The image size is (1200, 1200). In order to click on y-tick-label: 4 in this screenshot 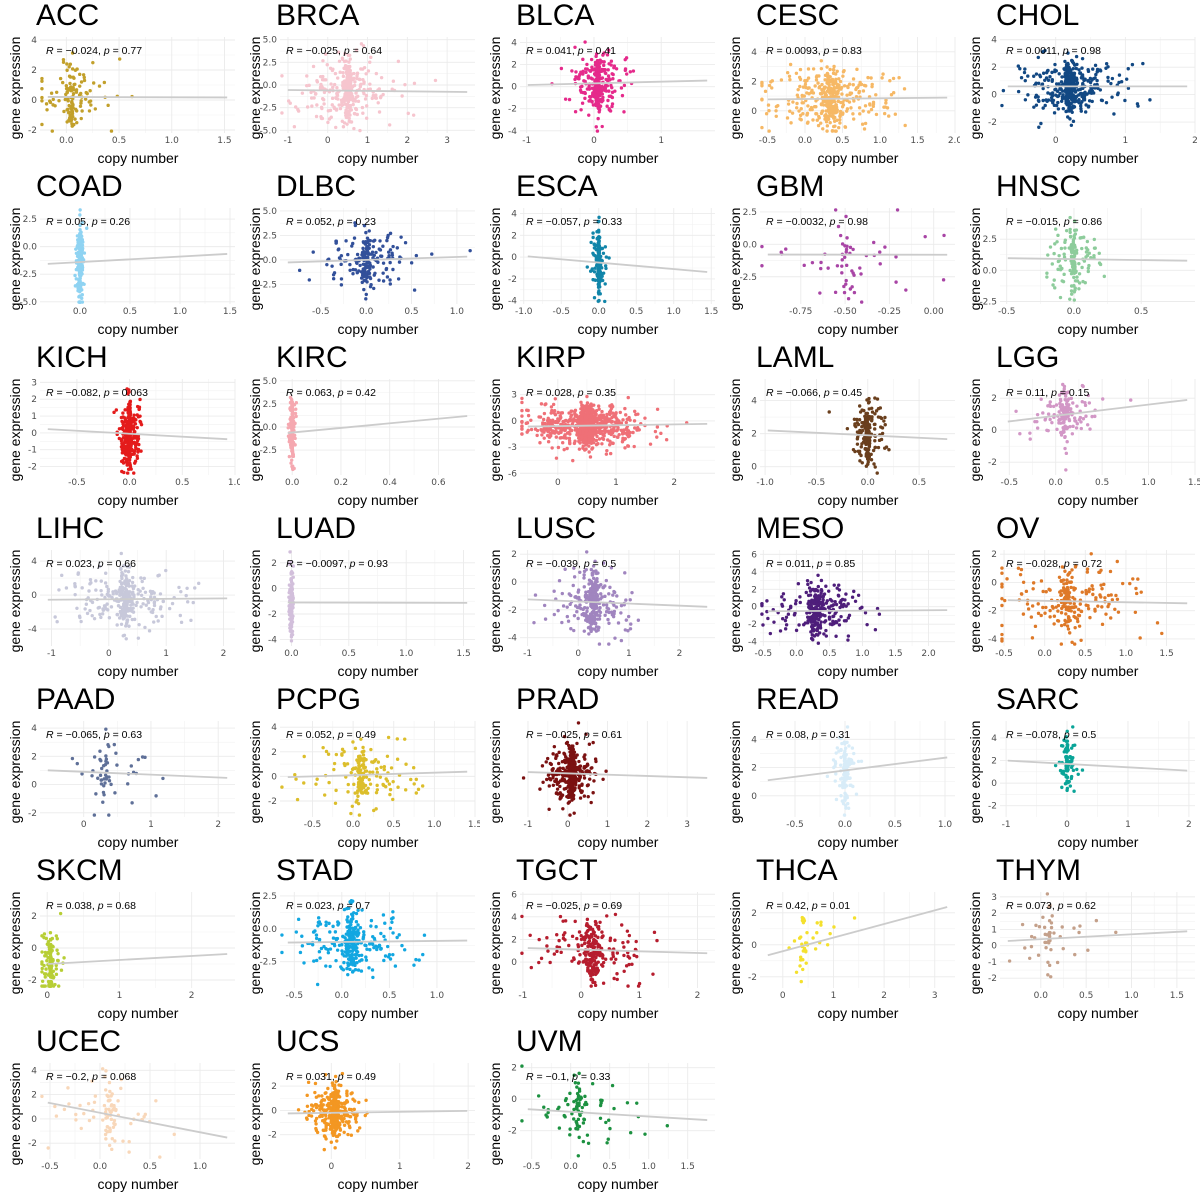, I will do `click(514, 214)`.